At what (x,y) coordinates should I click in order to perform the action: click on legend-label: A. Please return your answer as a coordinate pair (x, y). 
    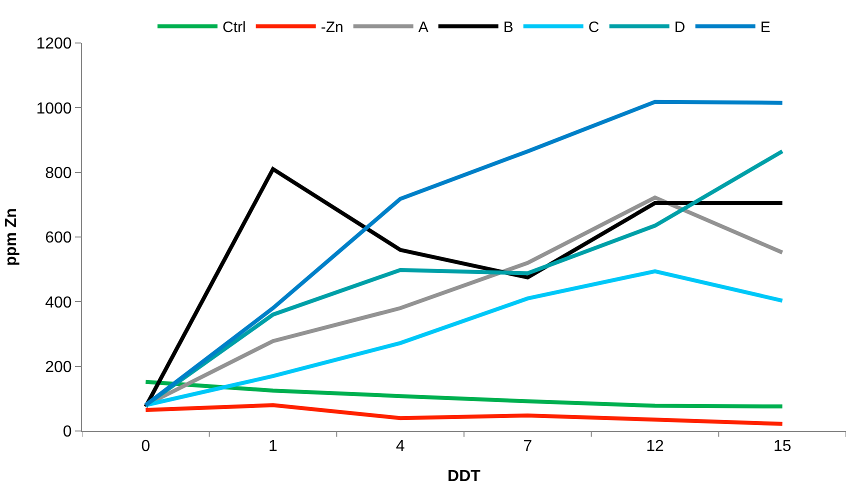
    Looking at the image, I should click on (423, 27).